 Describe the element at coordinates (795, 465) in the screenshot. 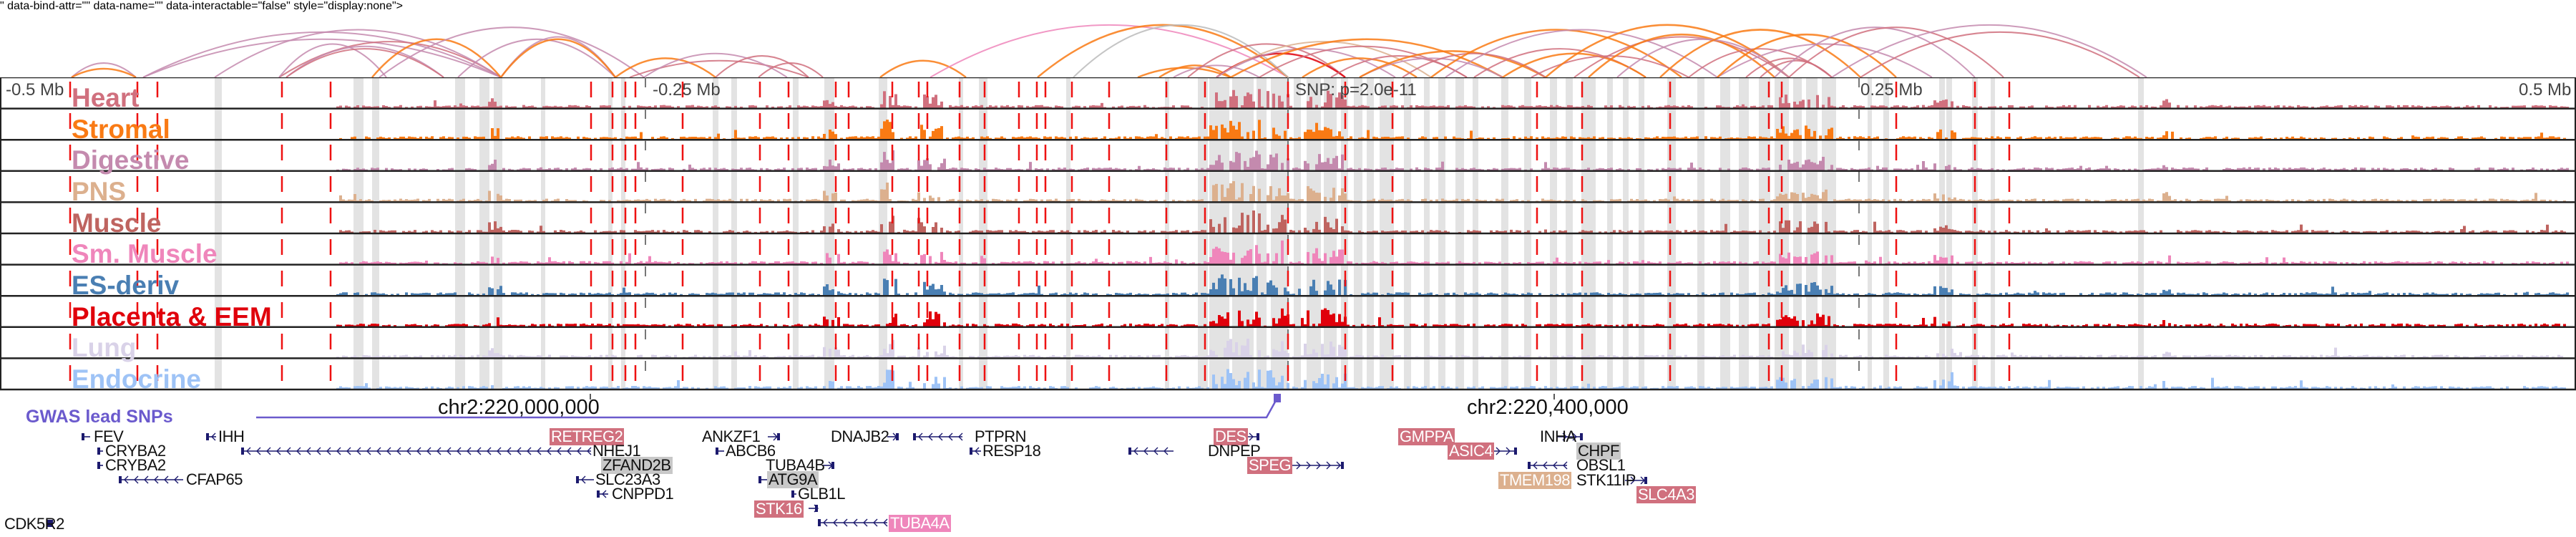

I see `gene-tuba4b: TUBA4B` at that location.